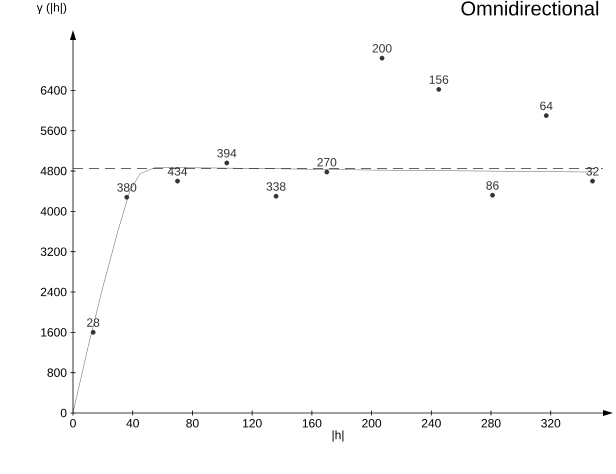  Describe the element at coordinates (431, 423) in the screenshot. I see `x-tick-label: 240` at that location.